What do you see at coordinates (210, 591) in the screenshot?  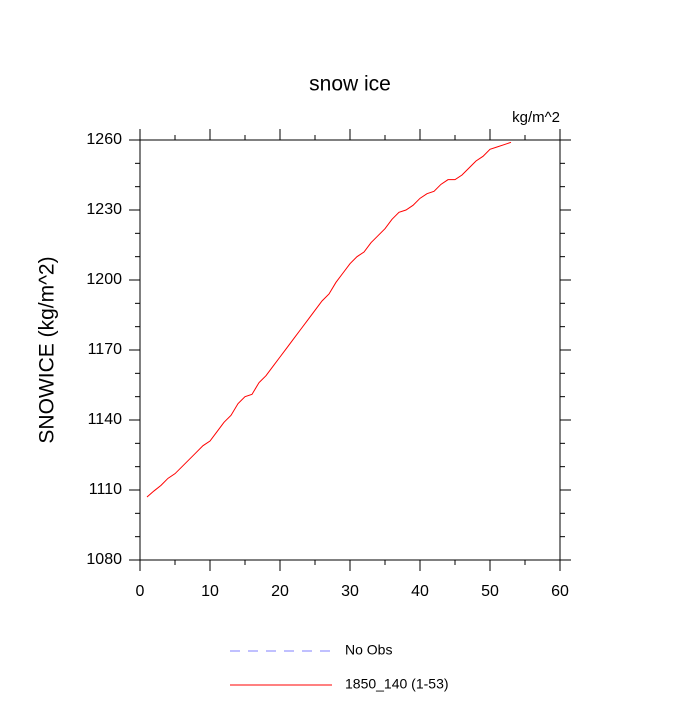 I see `x-tick-label: 10` at bounding box center [210, 591].